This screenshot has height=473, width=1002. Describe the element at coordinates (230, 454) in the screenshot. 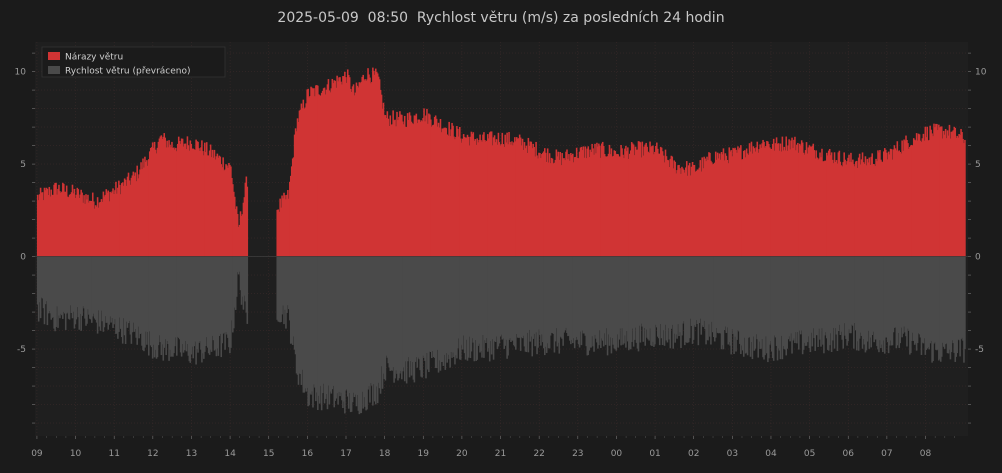

I see `x-tick-label: 14` at that location.